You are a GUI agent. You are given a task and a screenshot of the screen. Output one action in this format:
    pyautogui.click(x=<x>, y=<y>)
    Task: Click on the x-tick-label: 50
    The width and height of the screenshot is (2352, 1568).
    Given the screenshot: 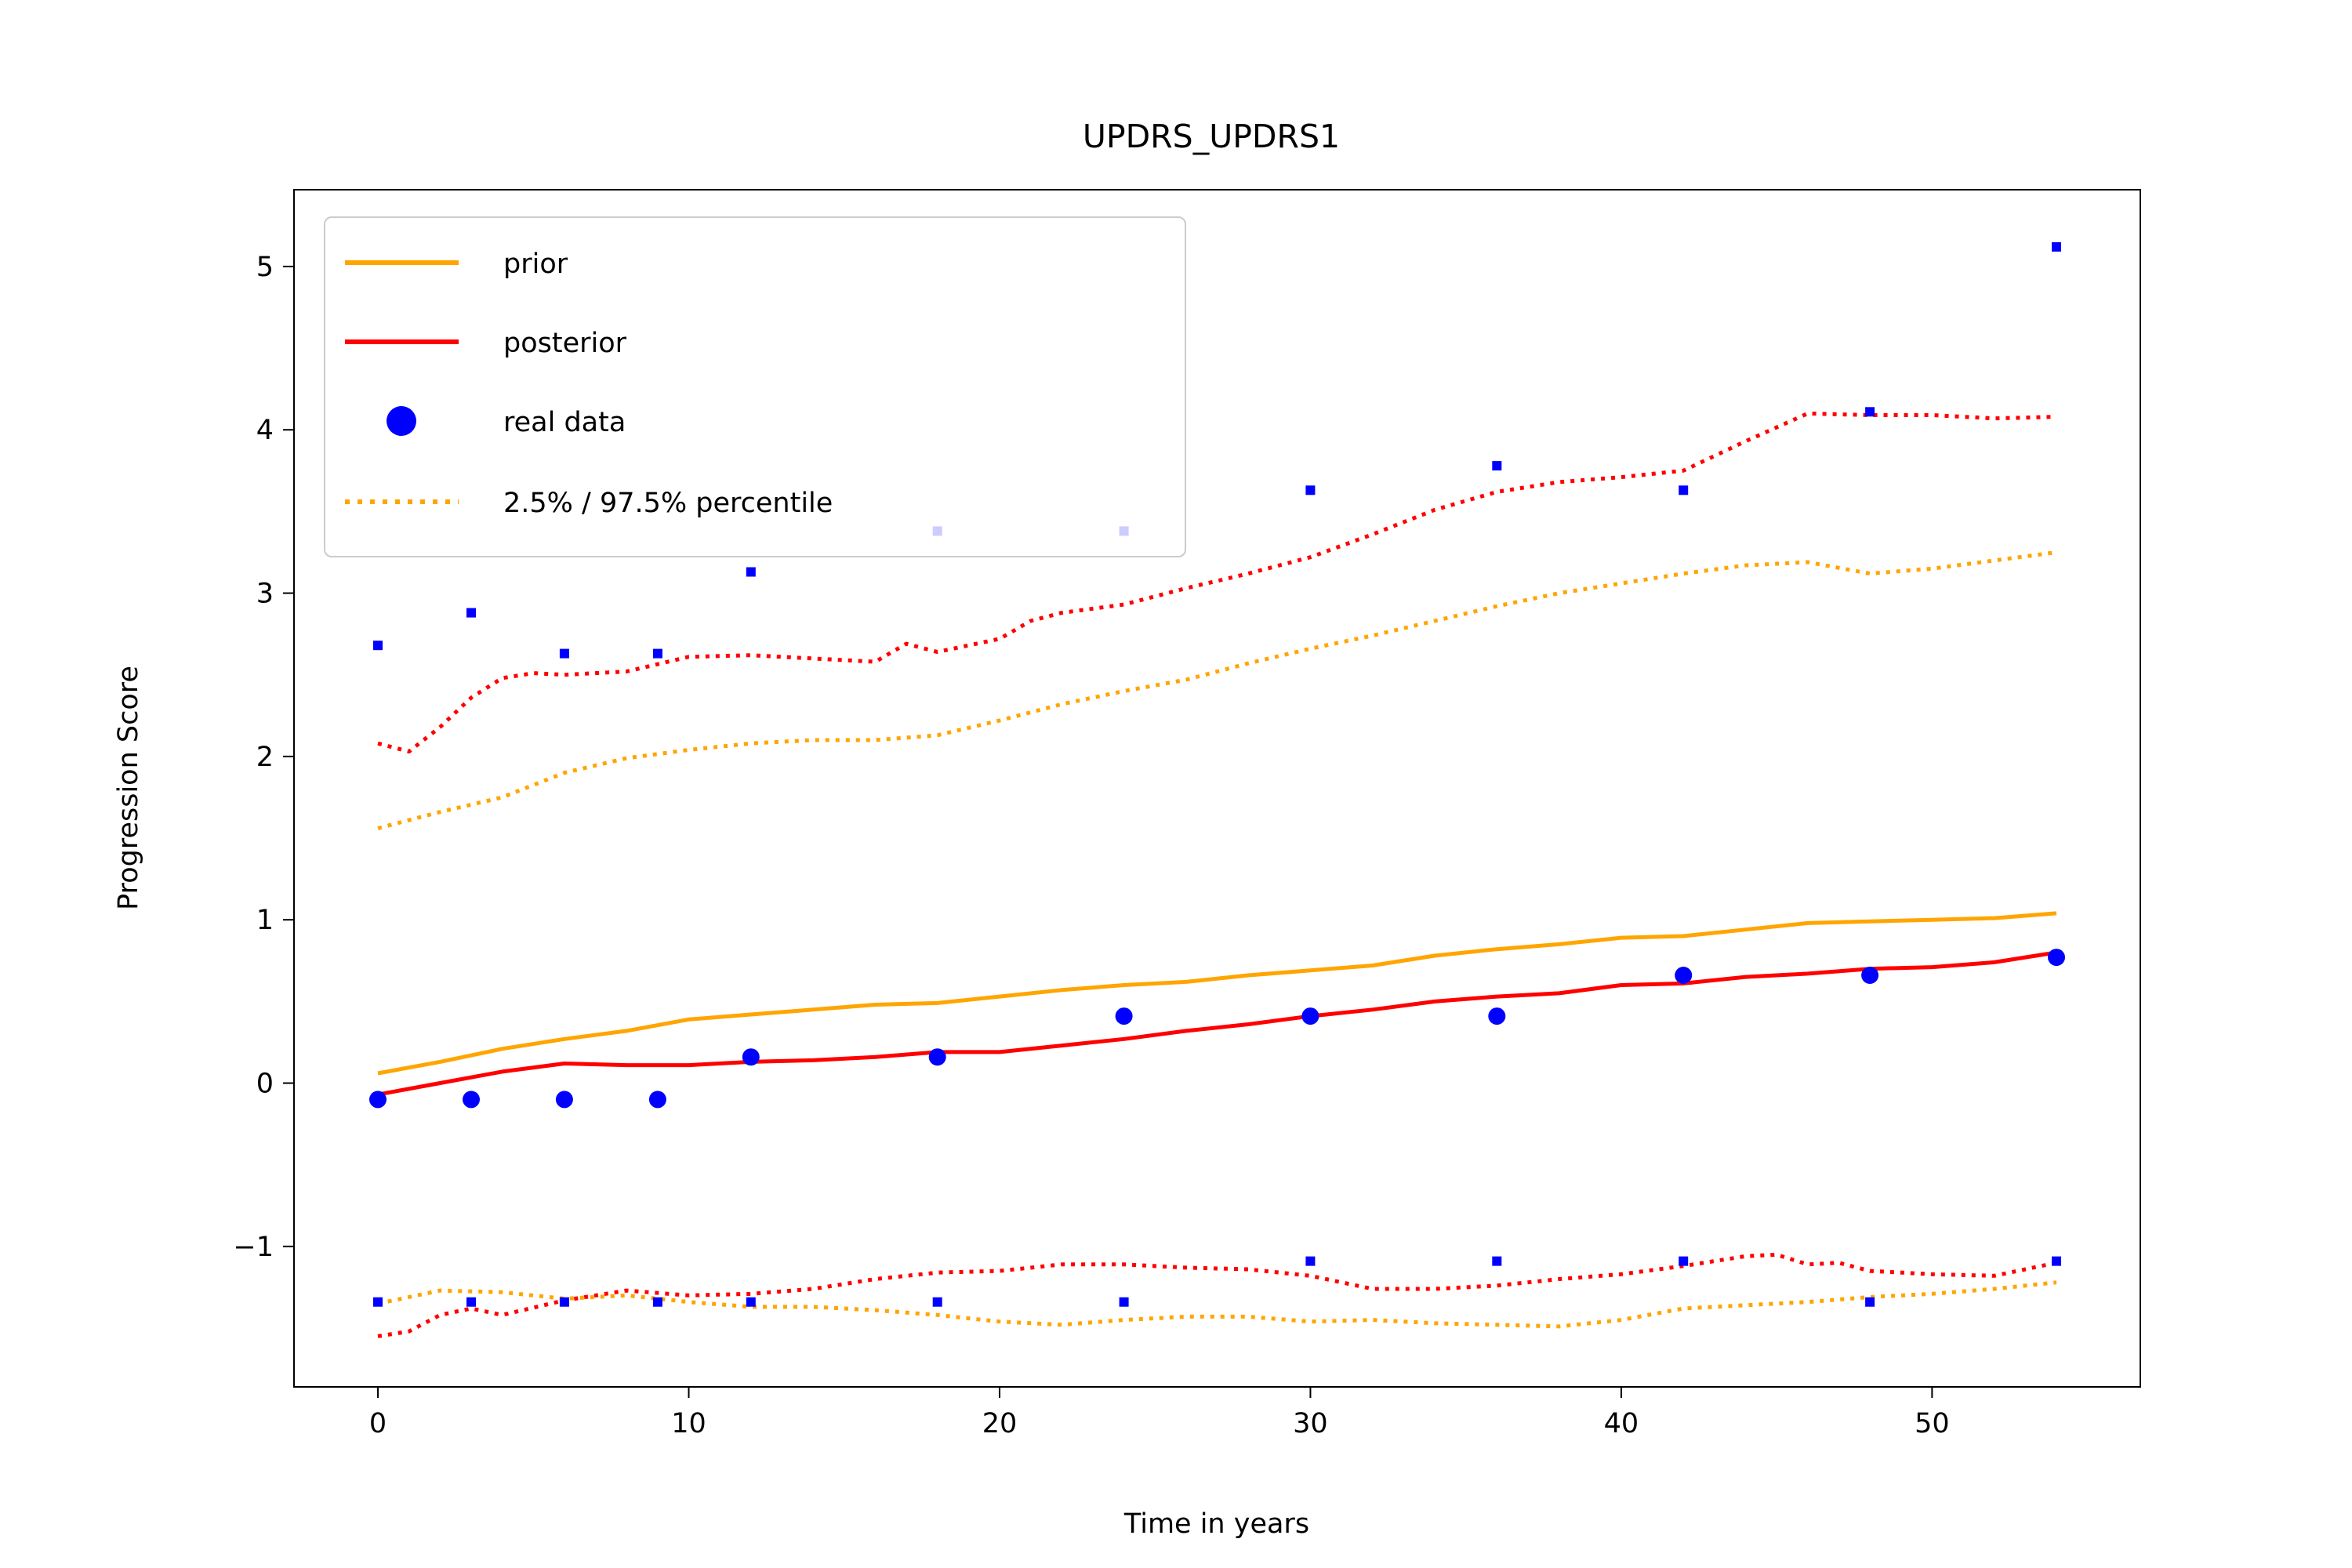 What is the action you would take?
    pyautogui.click(x=1933, y=1423)
    